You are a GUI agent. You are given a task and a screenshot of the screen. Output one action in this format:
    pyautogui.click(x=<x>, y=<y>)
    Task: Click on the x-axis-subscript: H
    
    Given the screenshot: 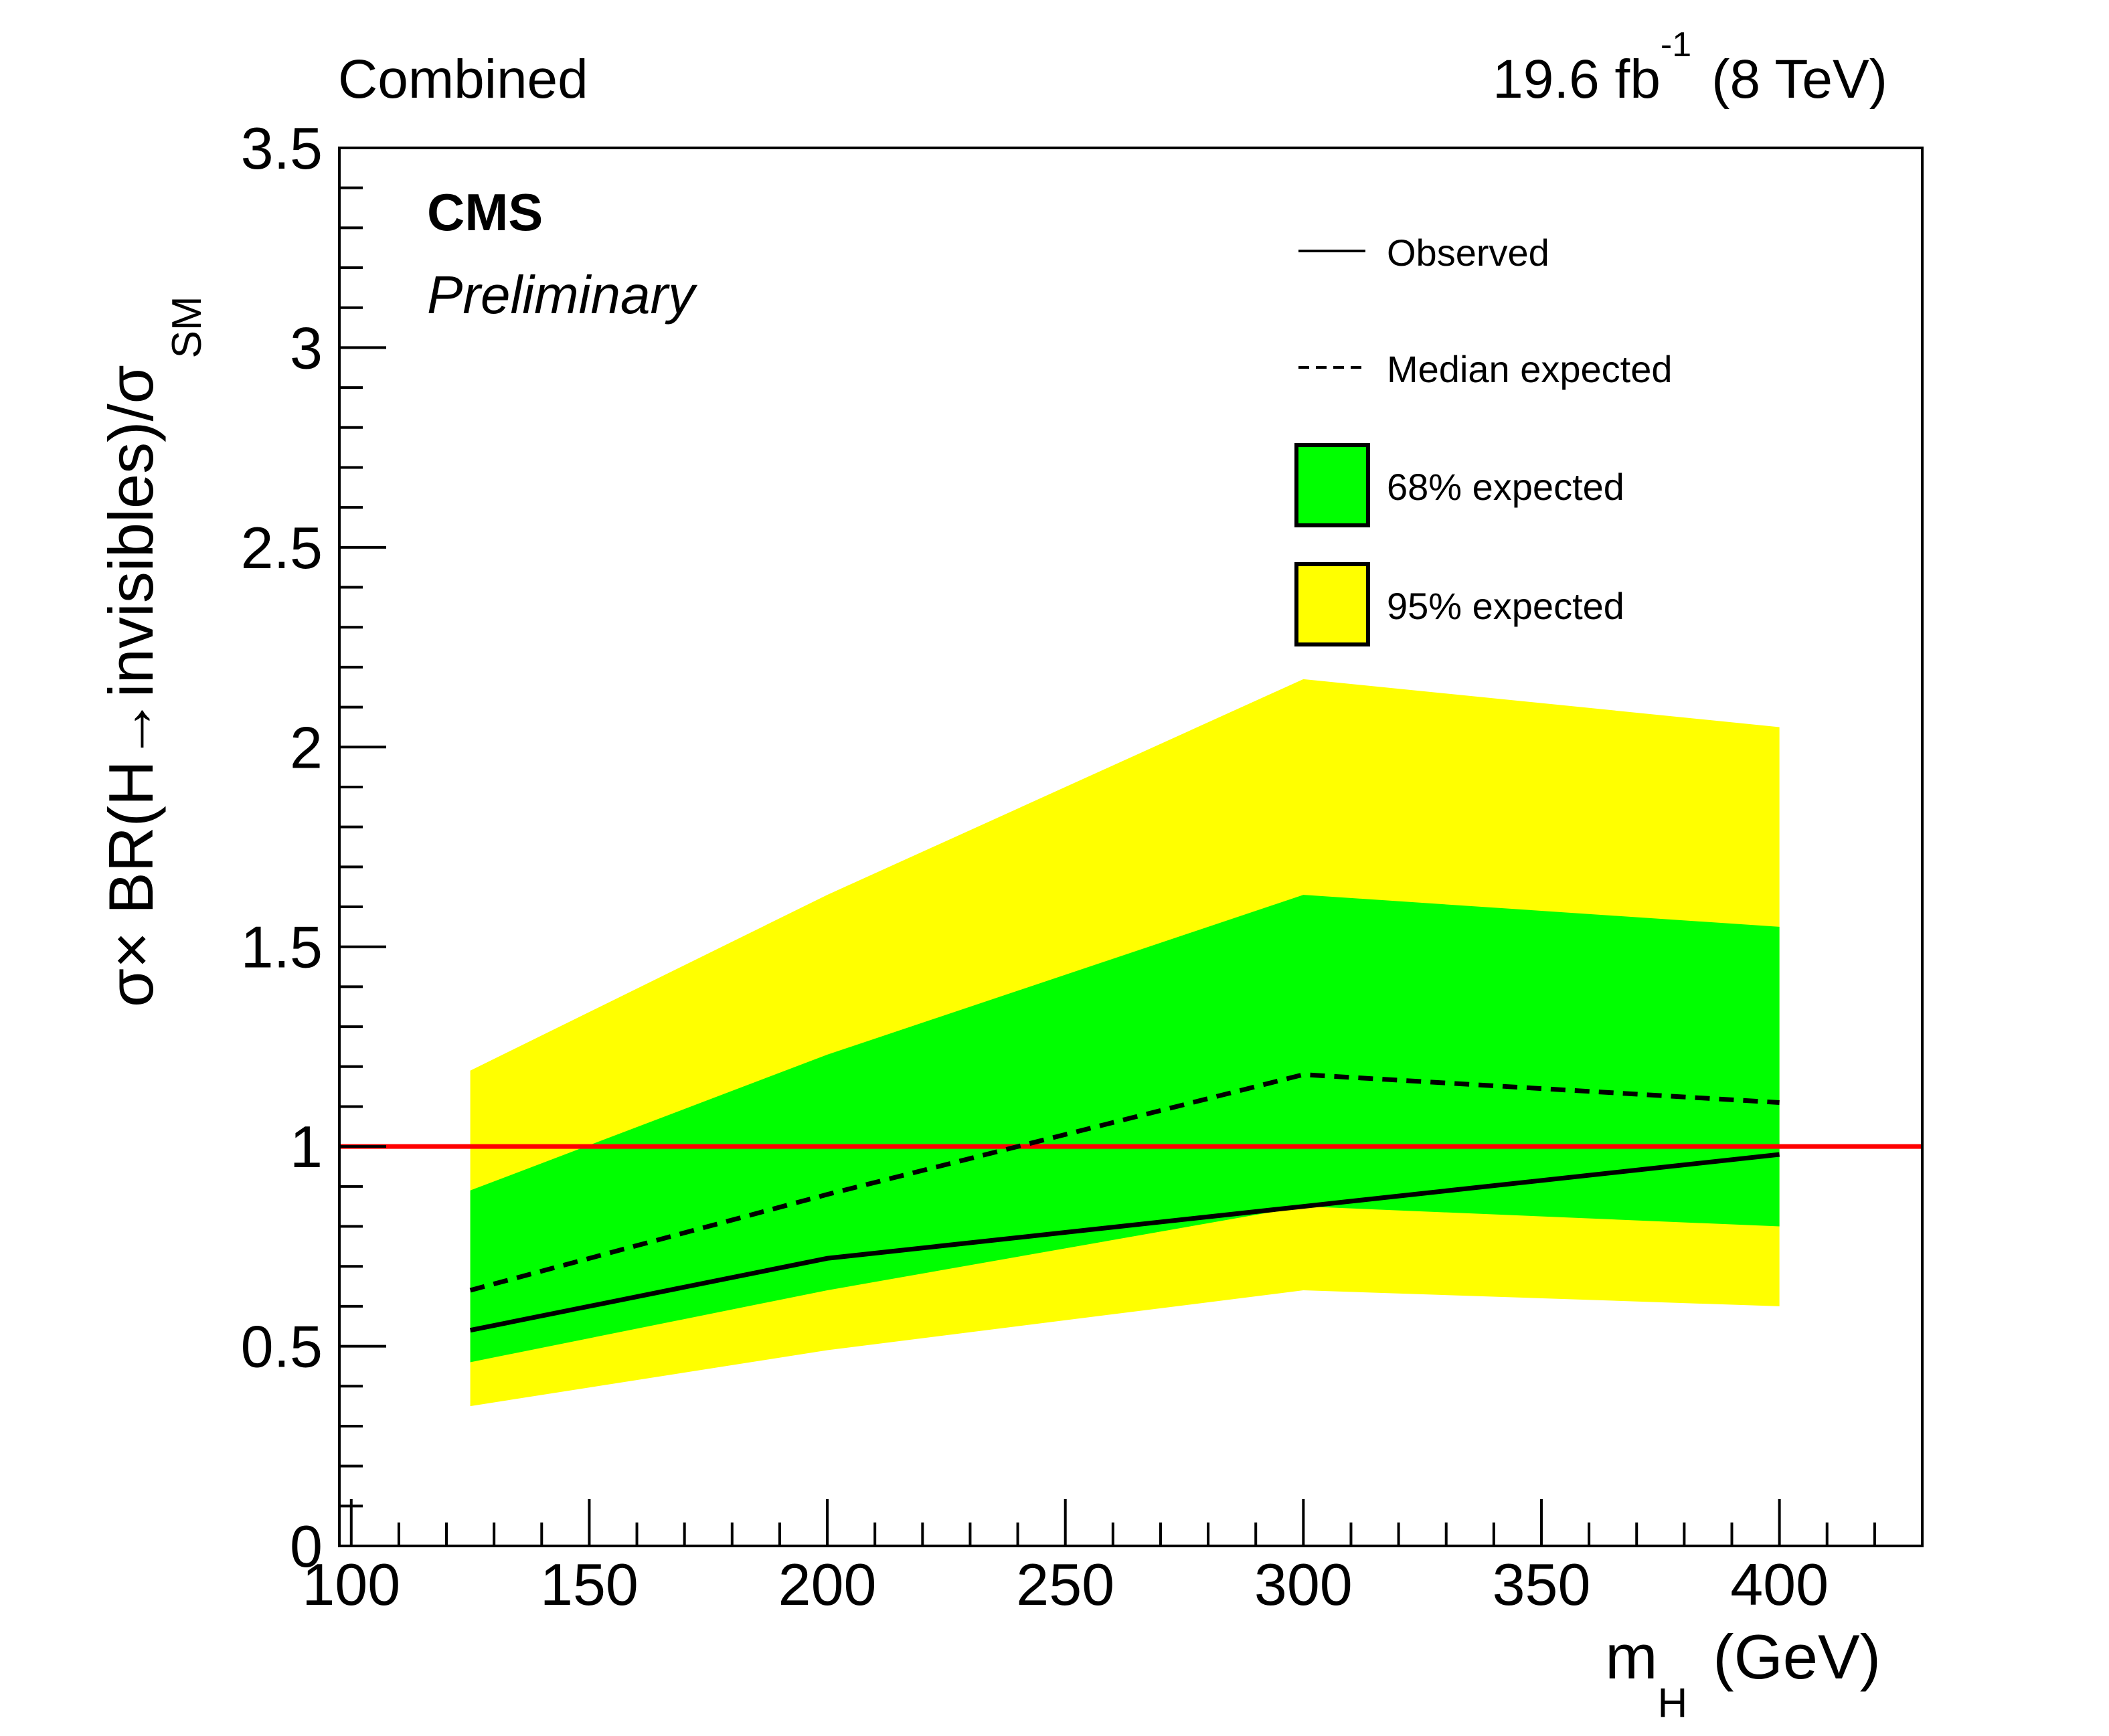 What is the action you would take?
    pyautogui.click(x=1673, y=1703)
    